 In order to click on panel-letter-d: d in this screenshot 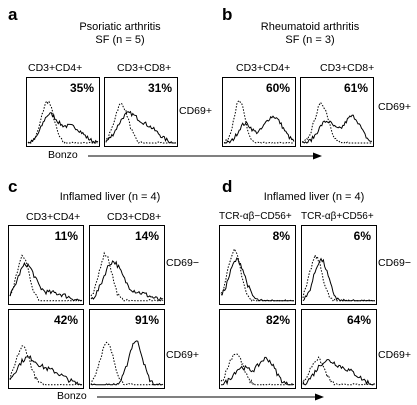, I will do `click(227, 186)`.